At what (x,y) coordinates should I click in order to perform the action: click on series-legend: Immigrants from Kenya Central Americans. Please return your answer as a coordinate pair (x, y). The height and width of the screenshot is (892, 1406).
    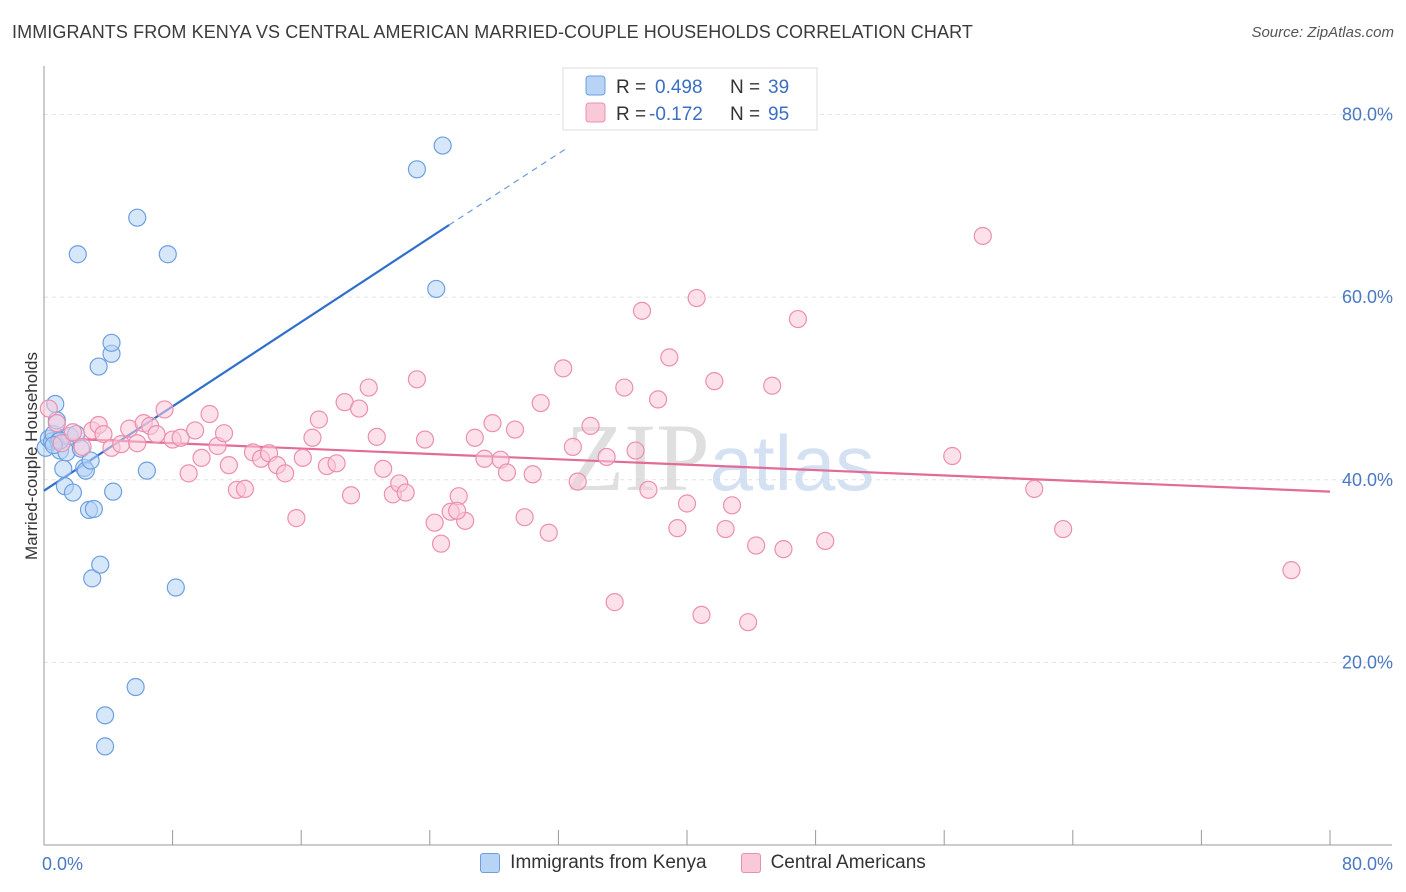
    Looking at the image, I should click on (703, 863).